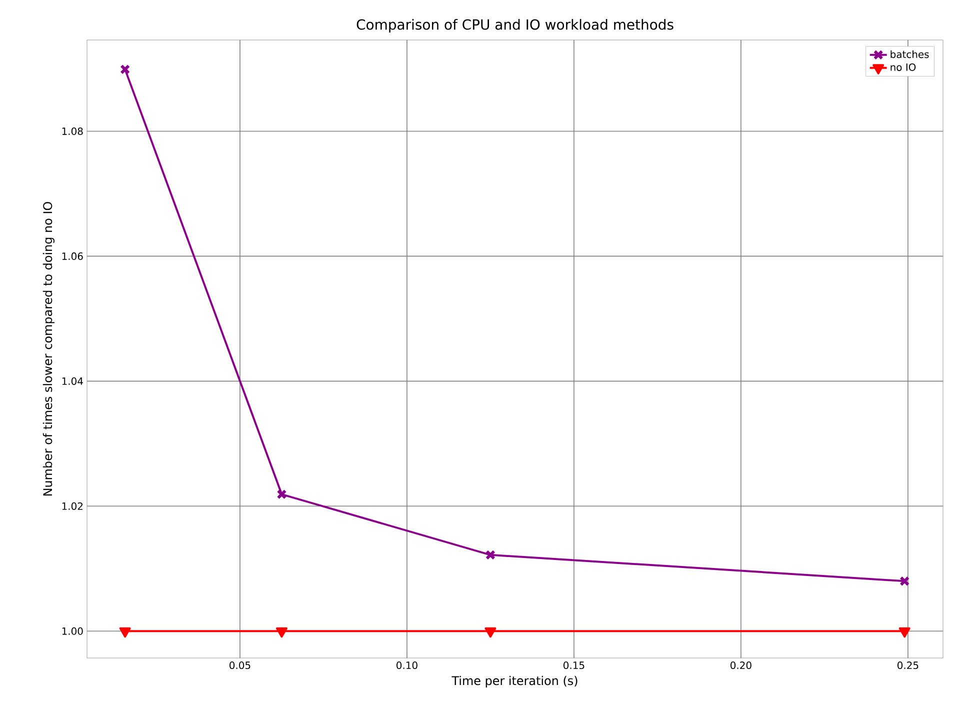  Describe the element at coordinates (515, 25) in the screenshot. I see `chart-title: Comparison of CPU and IO workload methods` at that location.